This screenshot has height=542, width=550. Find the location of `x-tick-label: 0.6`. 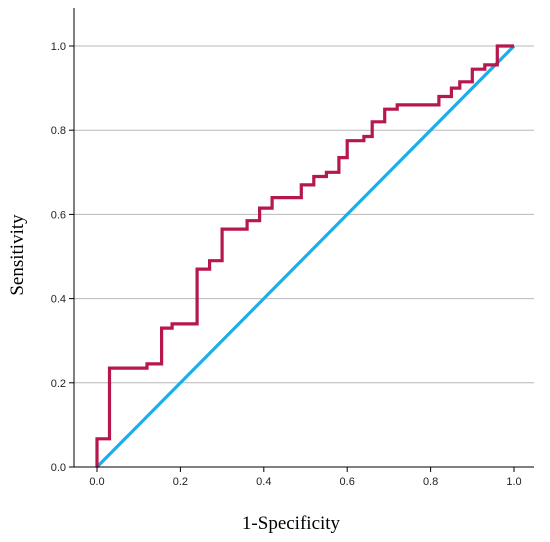

x-tick-label: 0.6 is located at coordinates (347, 482).